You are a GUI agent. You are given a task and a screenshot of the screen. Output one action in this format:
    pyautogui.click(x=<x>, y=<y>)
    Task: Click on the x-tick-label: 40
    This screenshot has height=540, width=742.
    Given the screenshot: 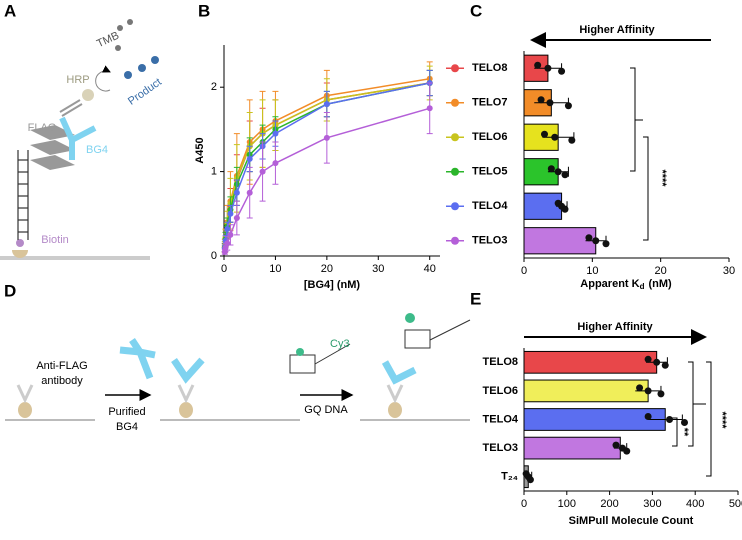 What is the action you would take?
    pyautogui.click(x=430, y=269)
    